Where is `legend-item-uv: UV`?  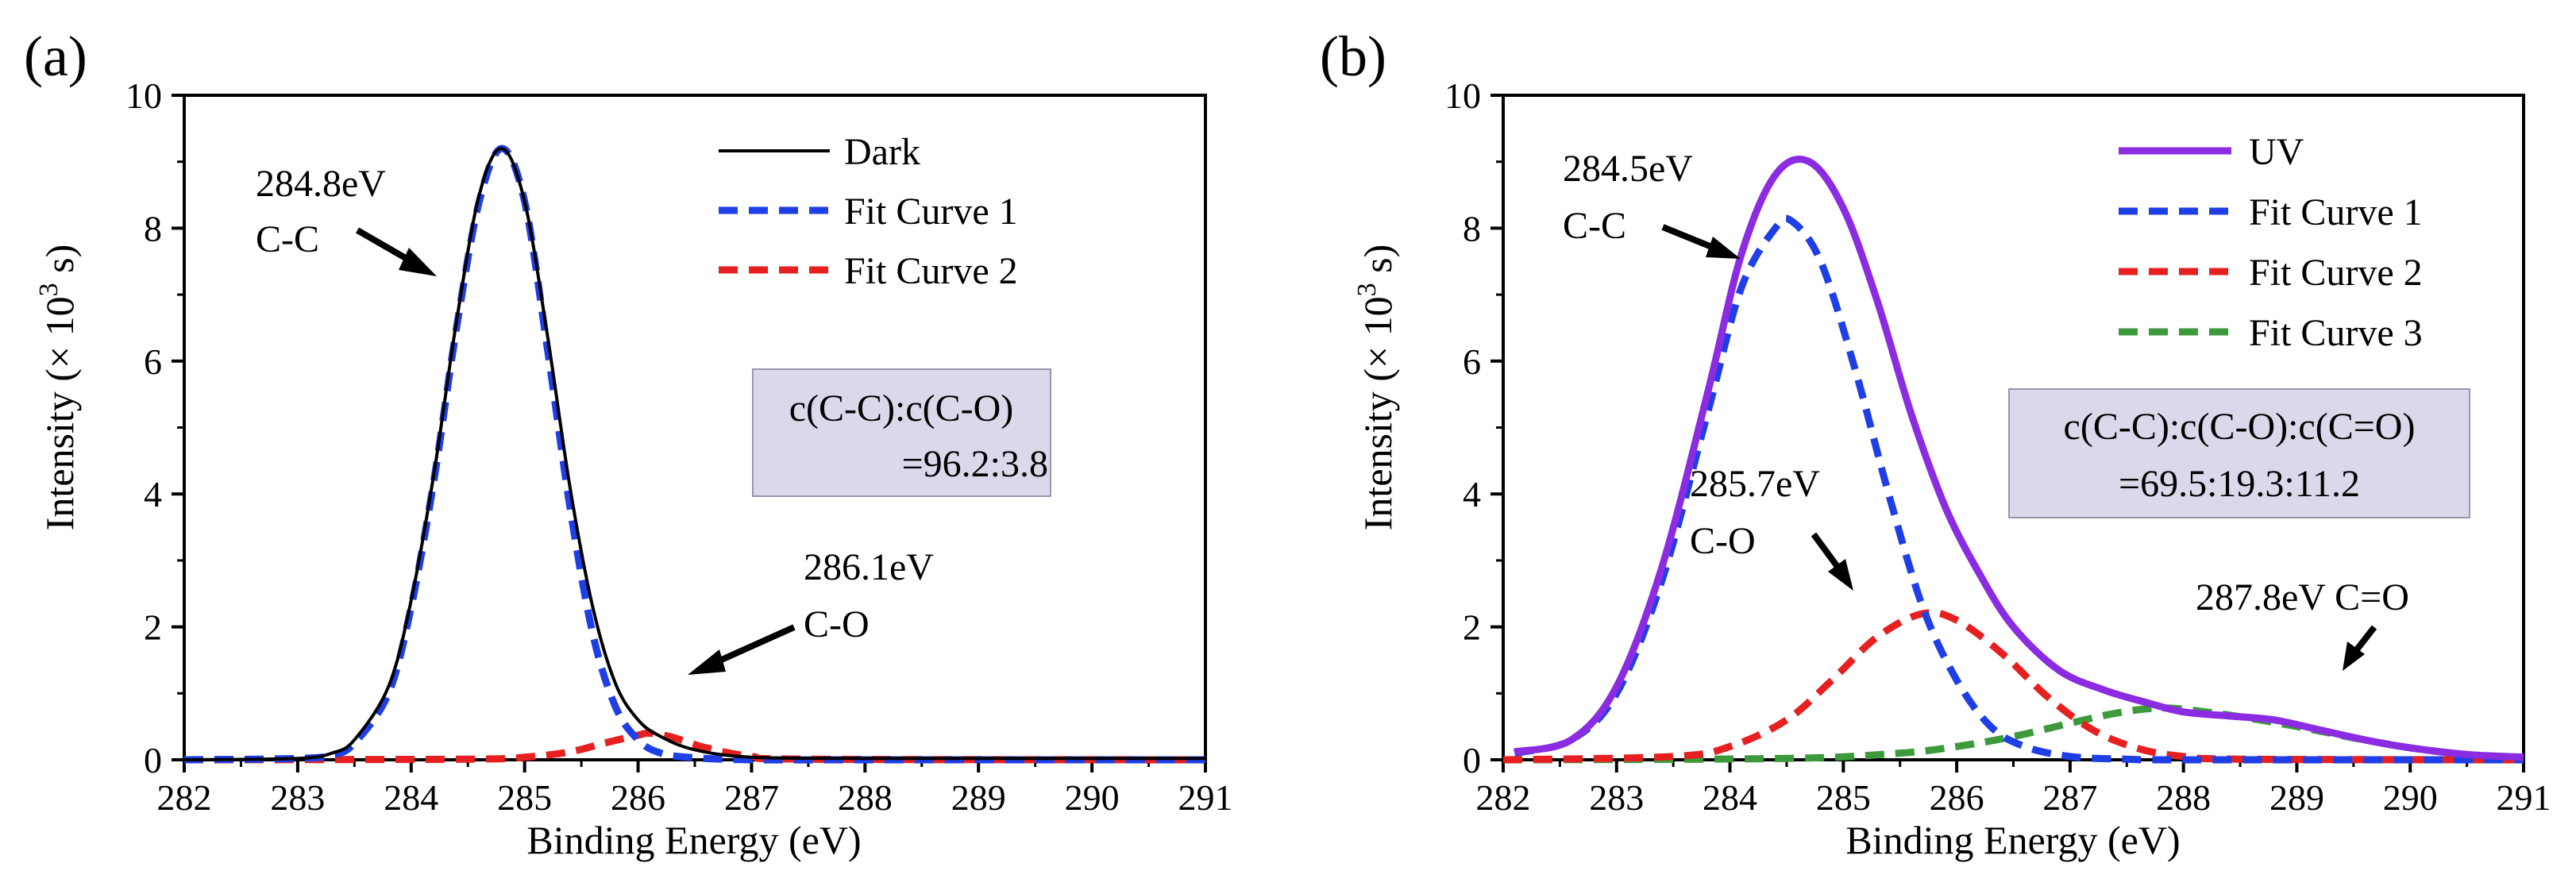
legend-item-uv: UV is located at coordinates (2211, 152).